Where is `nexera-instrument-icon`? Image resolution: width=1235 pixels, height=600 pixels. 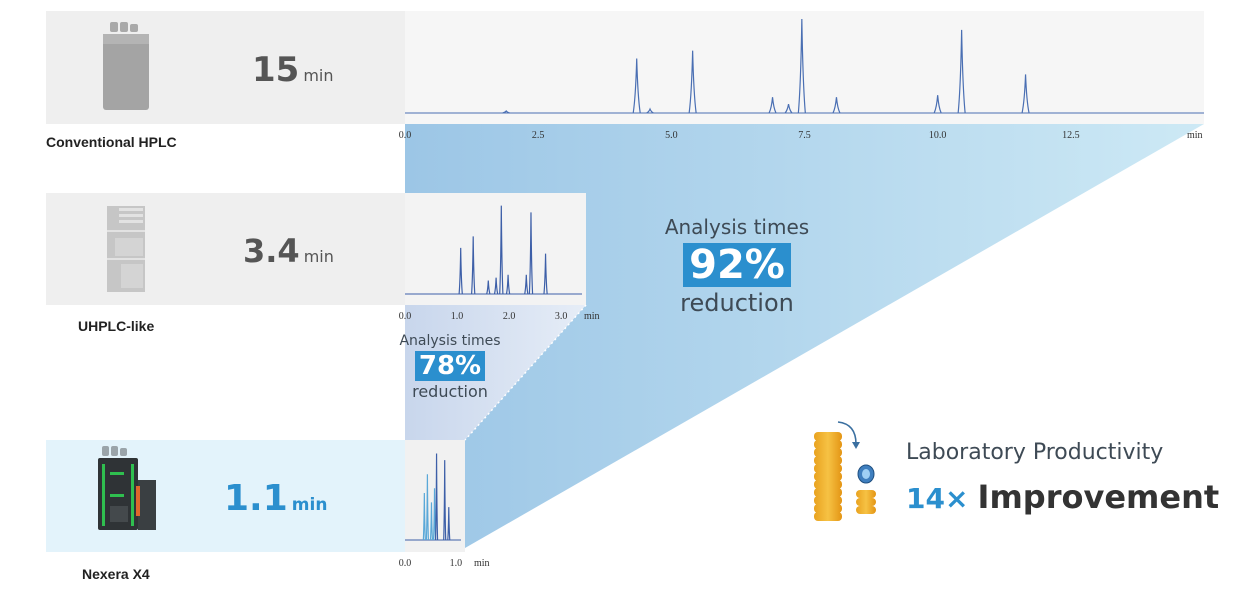 nexera-instrument-icon is located at coordinates (127, 488).